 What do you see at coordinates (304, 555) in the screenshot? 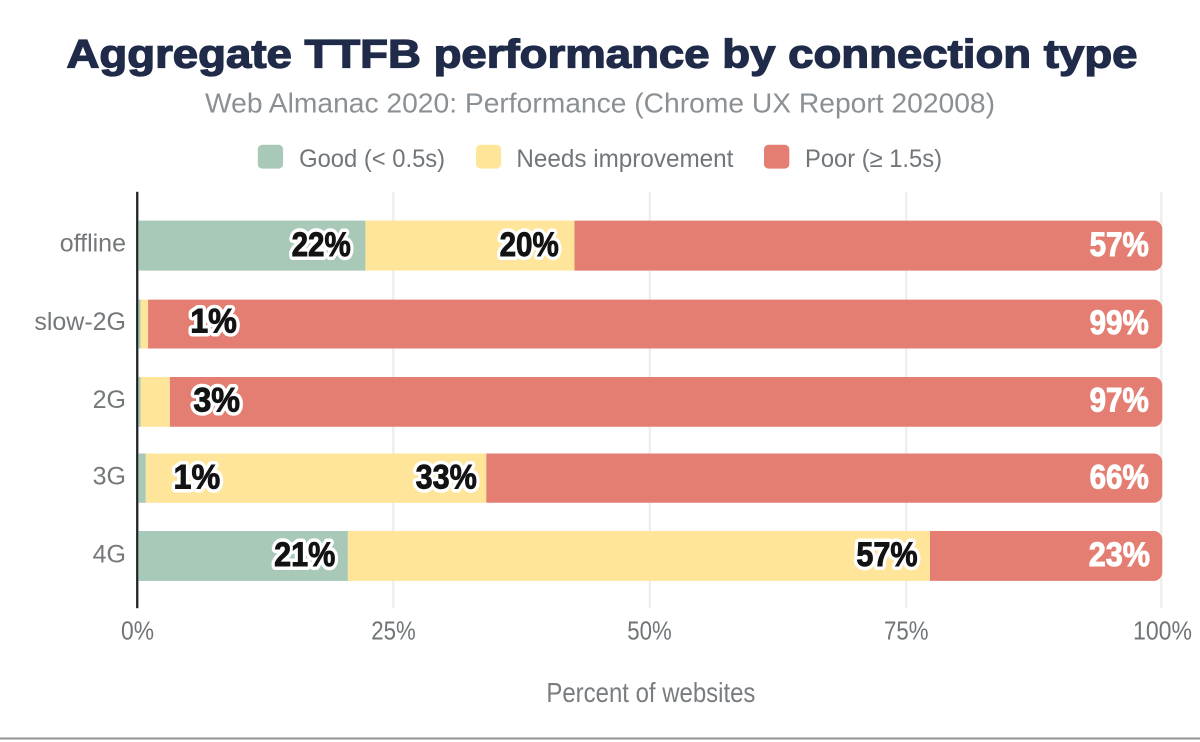
I see `svg-text: 21%` at bounding box center [304, 555].